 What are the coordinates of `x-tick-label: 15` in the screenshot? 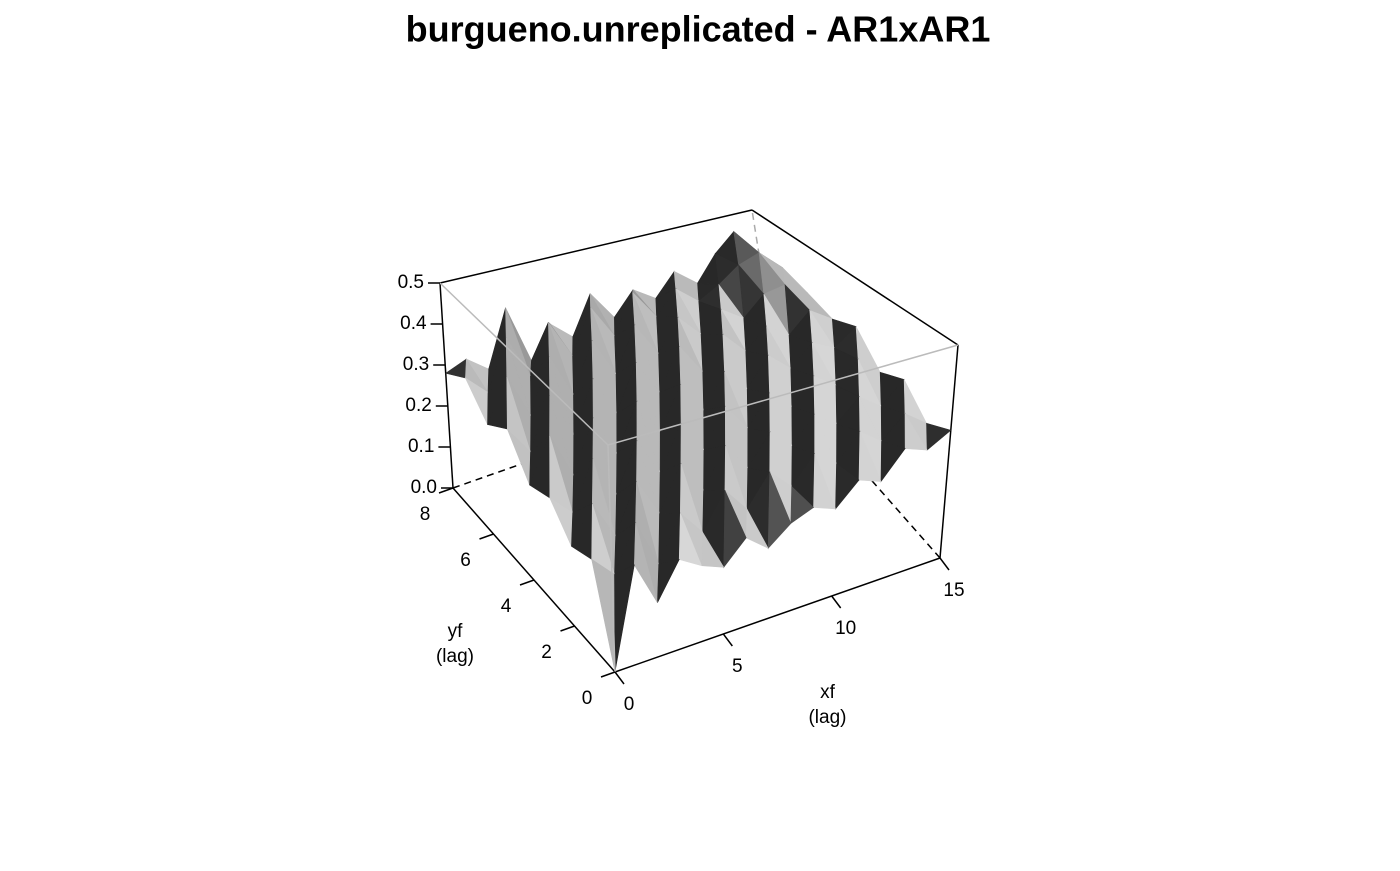 It's located at (953, 590).